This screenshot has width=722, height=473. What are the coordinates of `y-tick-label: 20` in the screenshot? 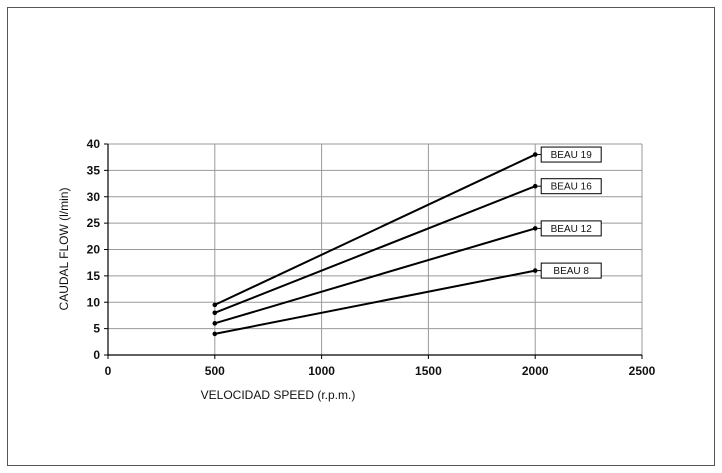 It's located at (94, 250).